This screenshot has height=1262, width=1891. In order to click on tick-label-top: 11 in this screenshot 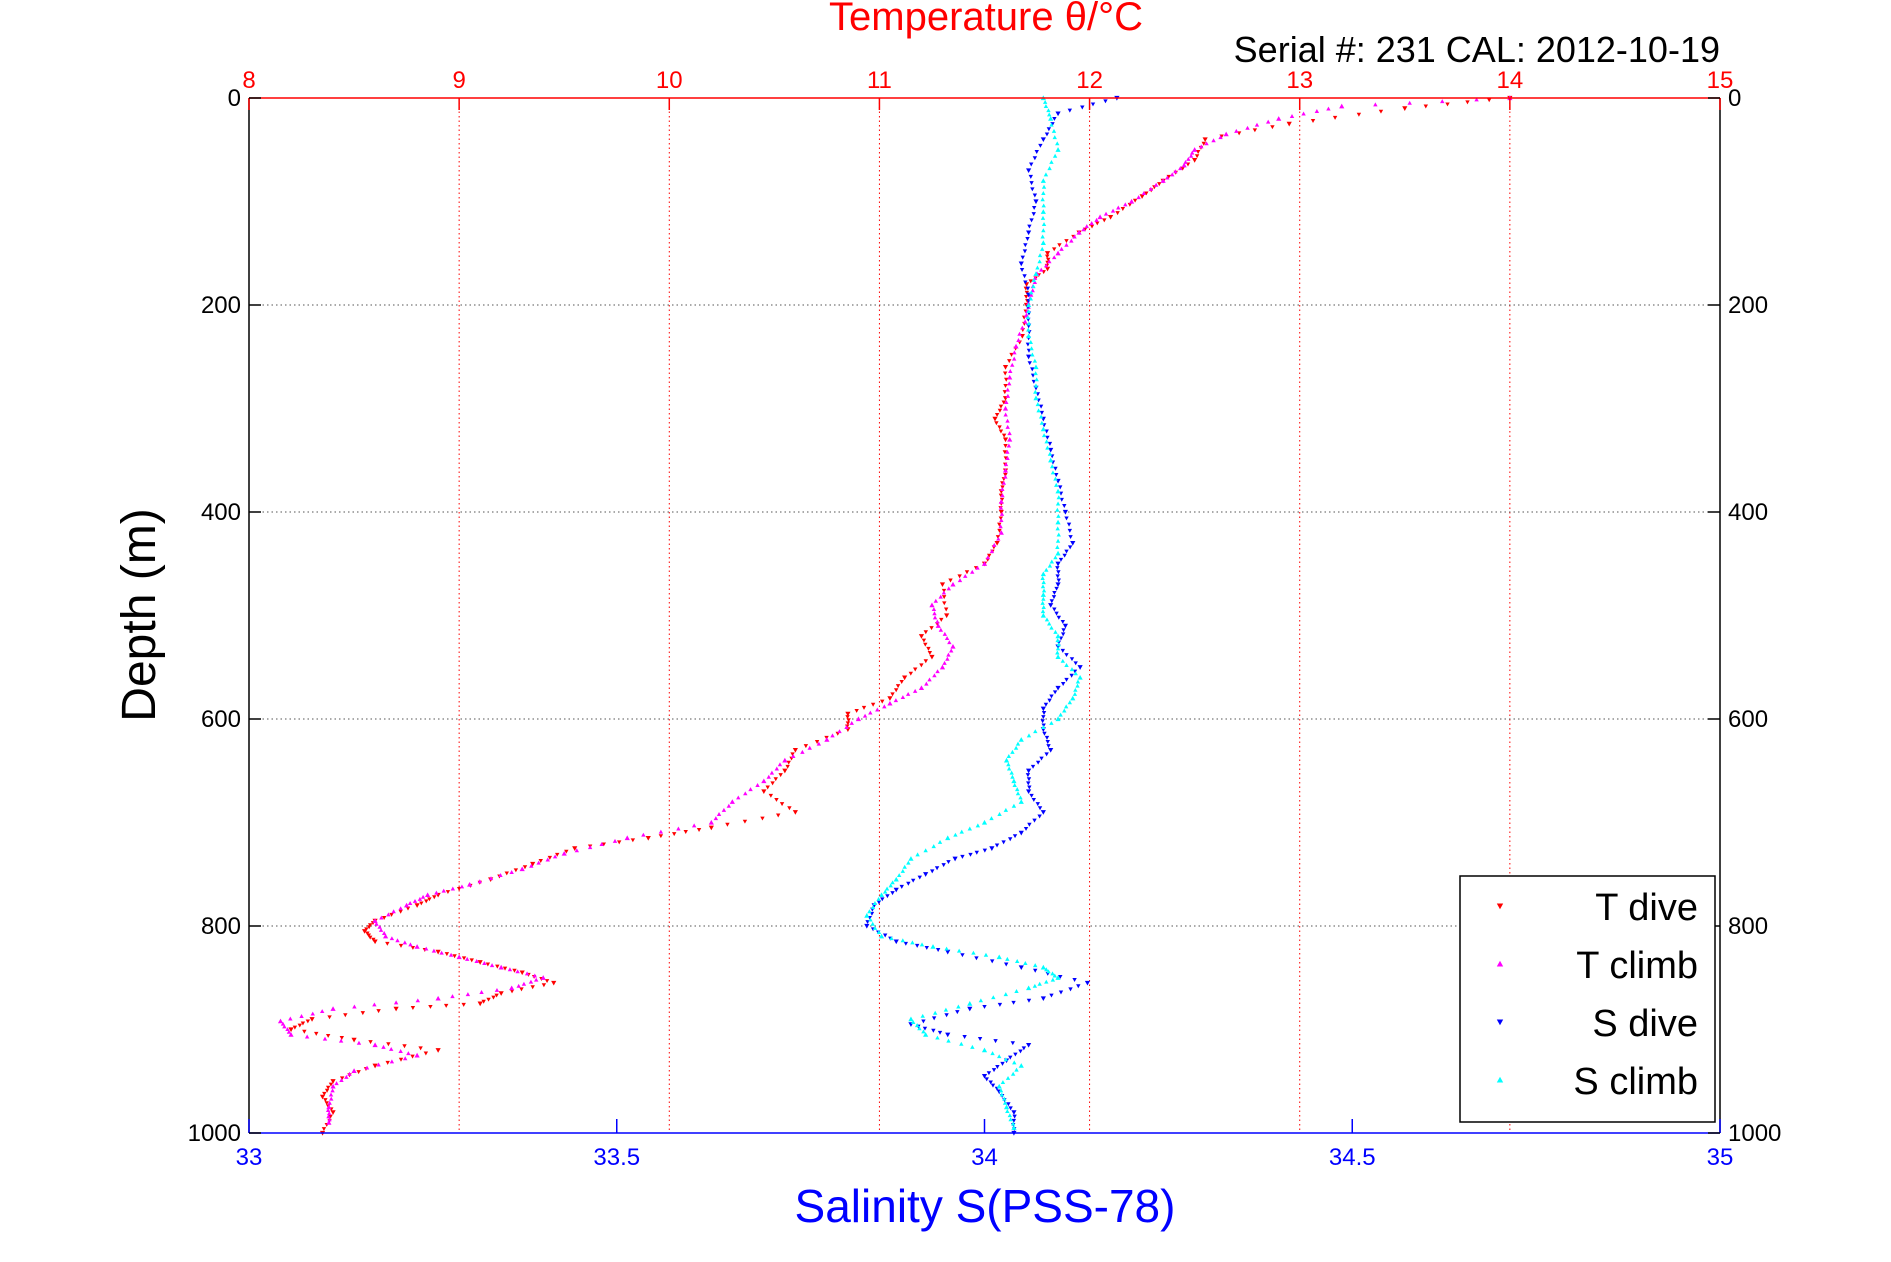, I will do `click(879, 80)`.